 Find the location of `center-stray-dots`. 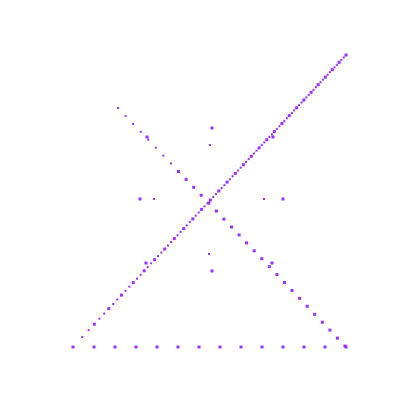

center-stray-dots is located at coordinates (211, 199).